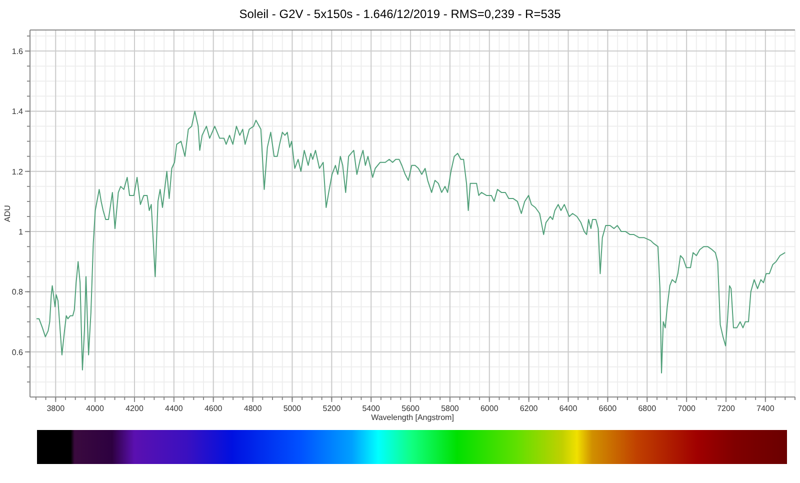 The image size is (800, 483). What do you see at coordinates (18, 171) in the screenshot?
I see `y-tick-label: 1.2` at bounding box center [18, 171].